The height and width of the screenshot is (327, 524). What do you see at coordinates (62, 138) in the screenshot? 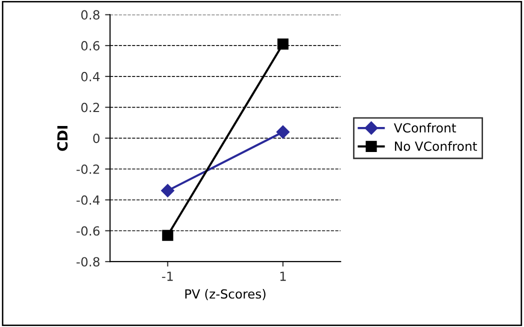
I see `y-axis-title: CDI` at bounding box center [62, 138].